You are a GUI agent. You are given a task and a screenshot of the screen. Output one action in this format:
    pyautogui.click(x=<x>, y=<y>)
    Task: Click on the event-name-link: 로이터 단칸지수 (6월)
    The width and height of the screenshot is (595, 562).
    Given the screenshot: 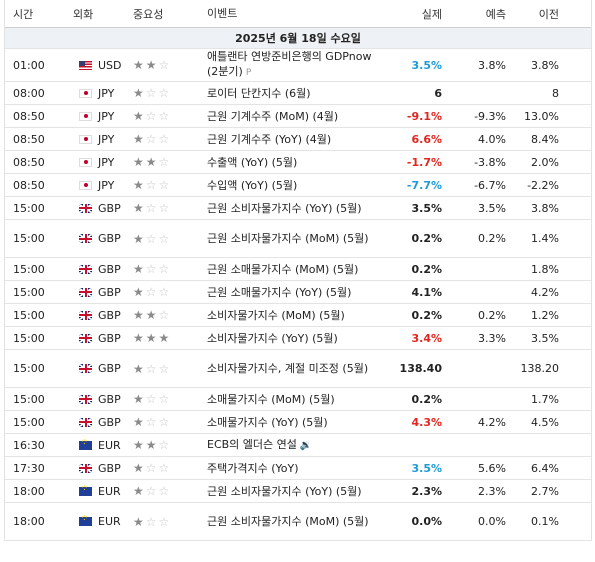 What is the action you would take?
    pyautogui.click(x=259, y=93)
    